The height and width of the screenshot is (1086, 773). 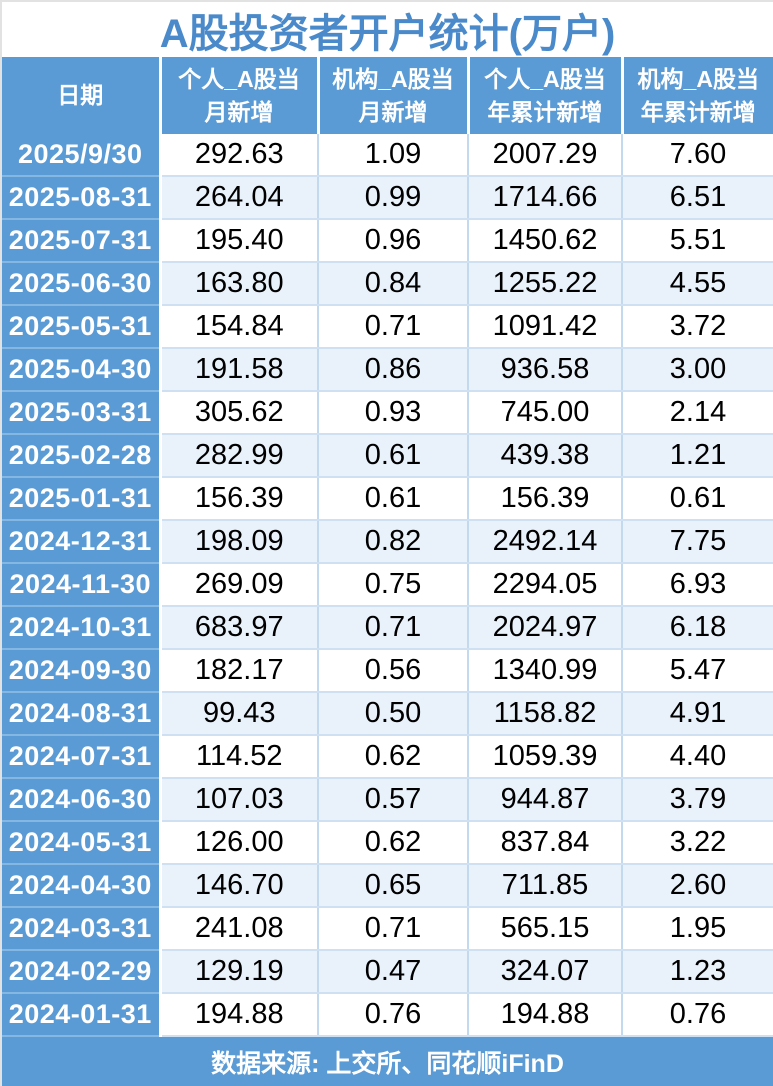 I want to click on value-cell: 114.52, so click(x=239, y=757).